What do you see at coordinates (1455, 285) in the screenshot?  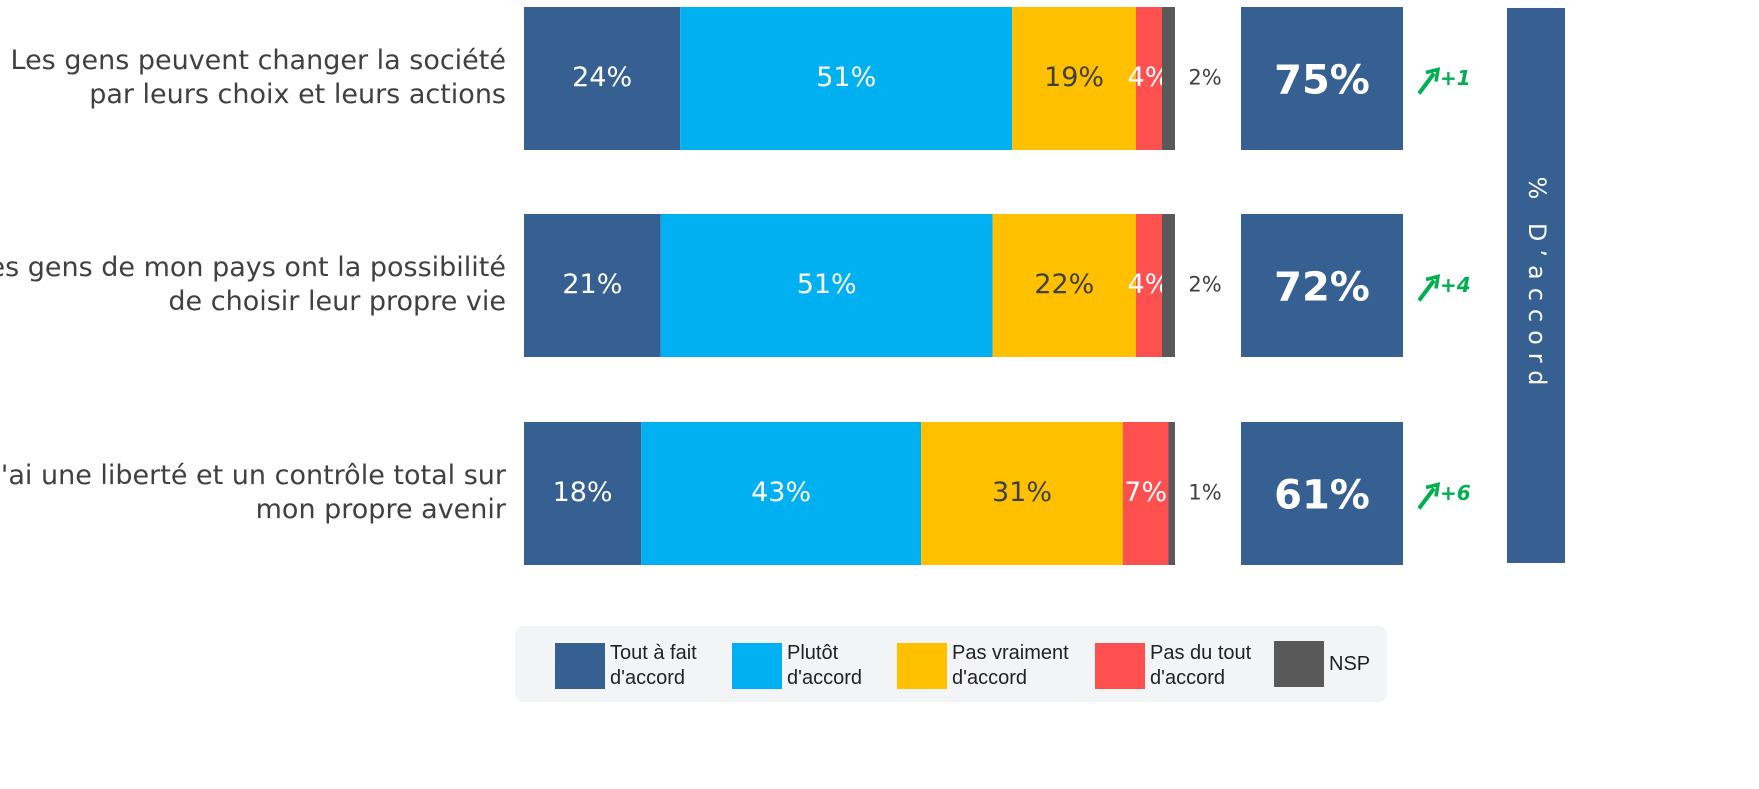 I see `change-label: +4` at bounding box center [1455, 285].